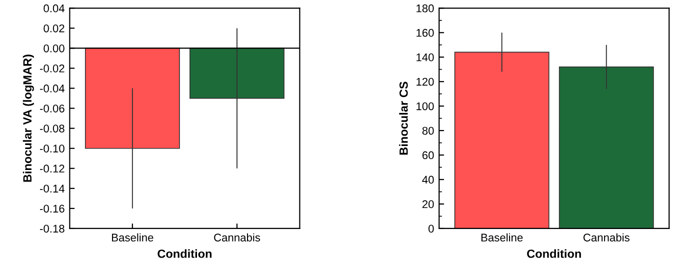 This screenshot has width=697, height=272. I want to click on y-tick-label: 80, so click(428, 130).